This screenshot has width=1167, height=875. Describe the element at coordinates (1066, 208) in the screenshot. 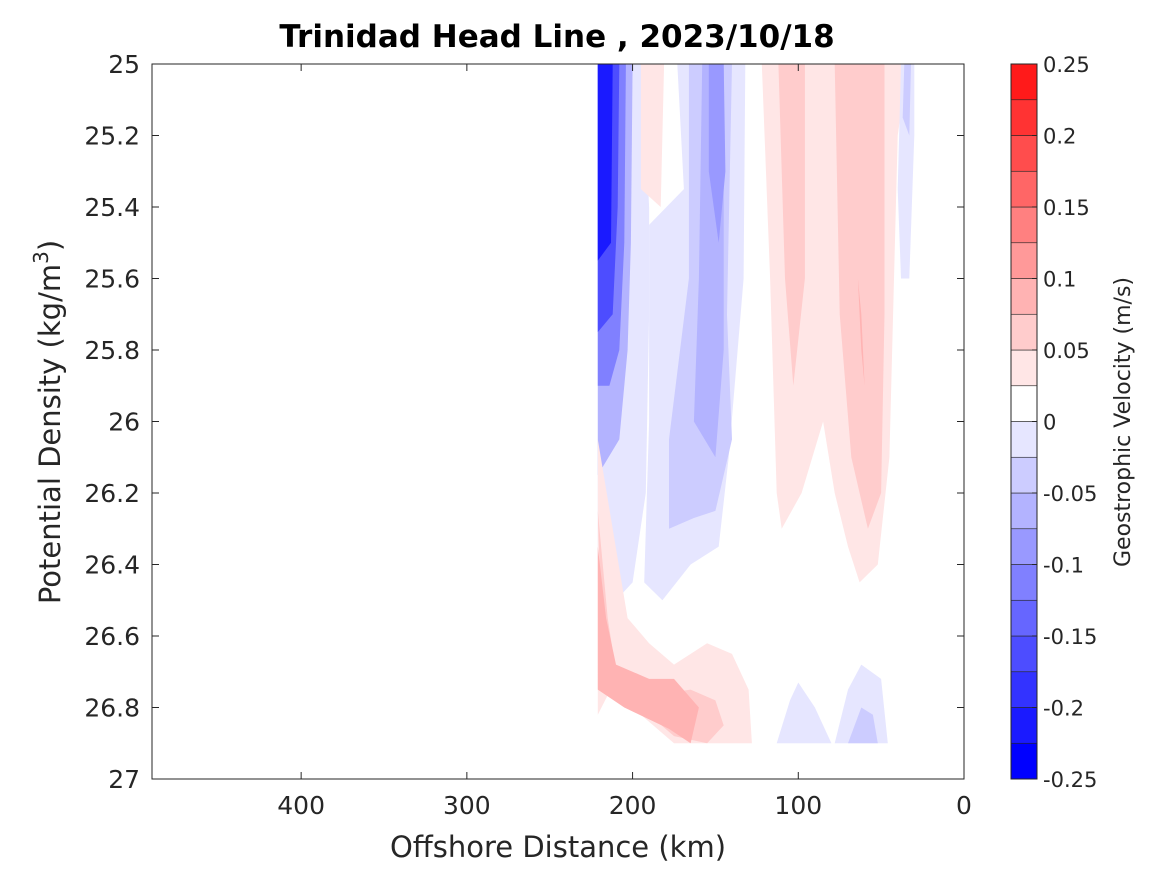

I see `colorbar-tick-label: 0.15` at that location.